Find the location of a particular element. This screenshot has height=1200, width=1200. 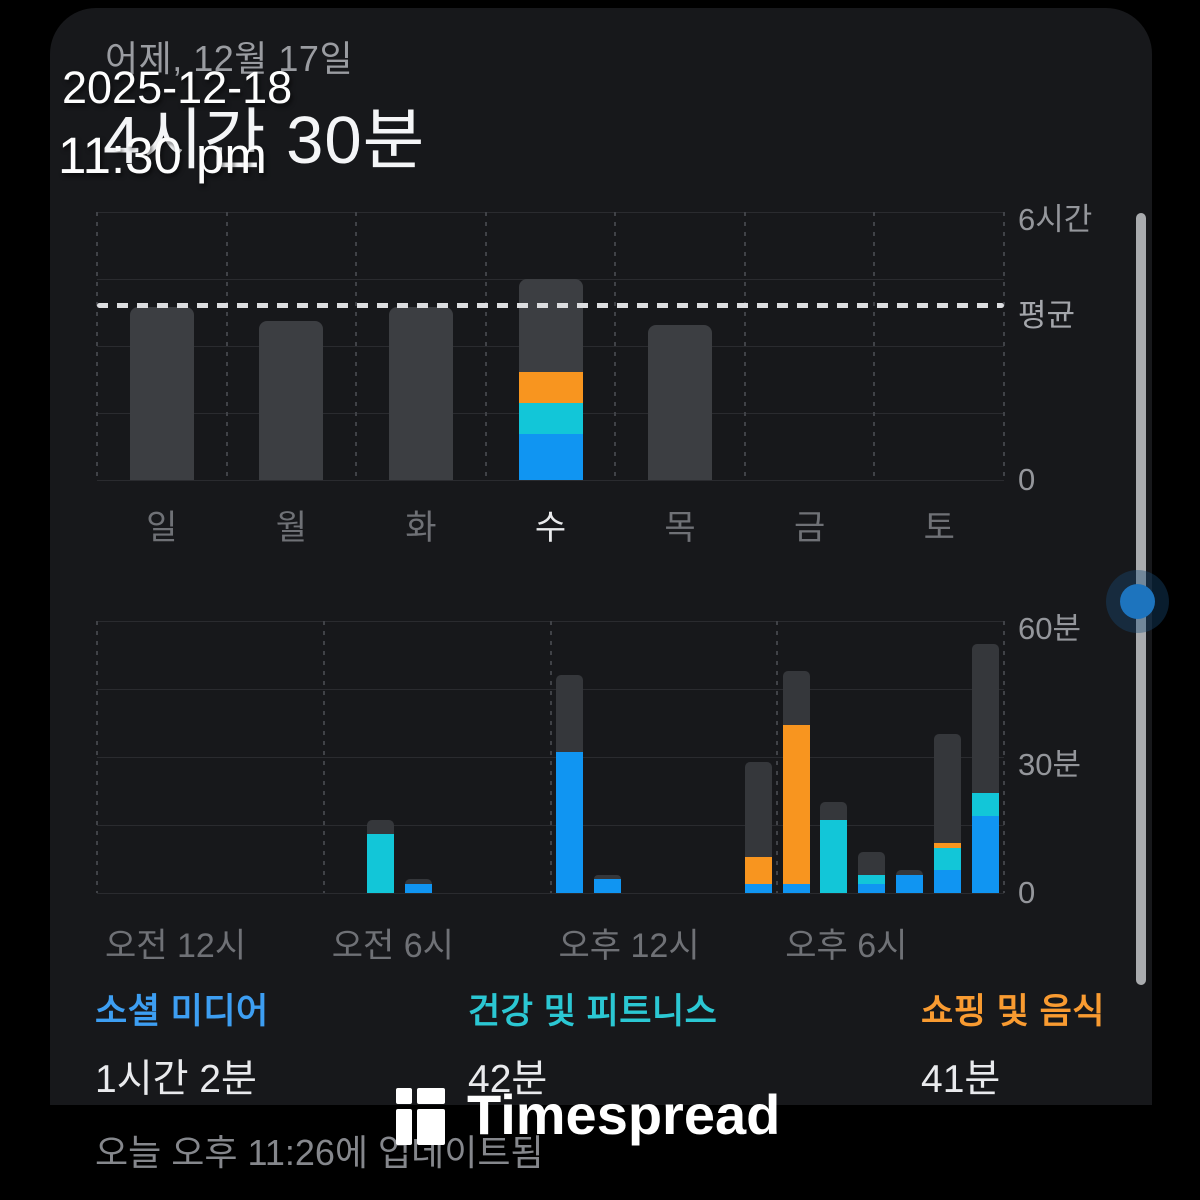

weekly-day-label: 일 is located at coordinates (162, 528).